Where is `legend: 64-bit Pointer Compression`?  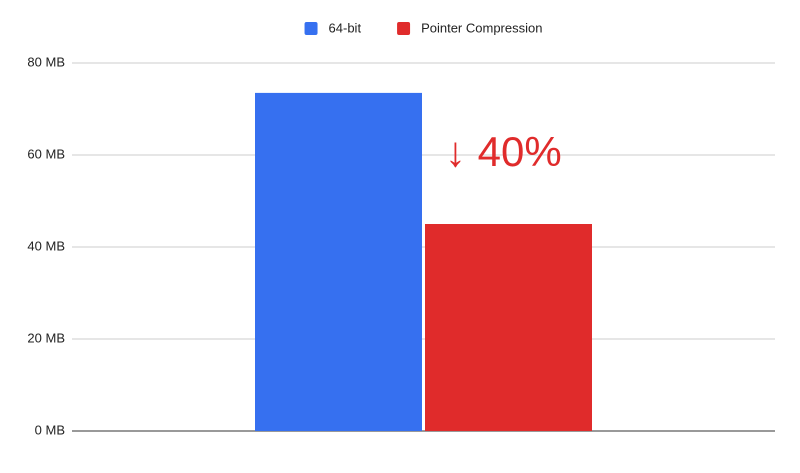
legend: 64-bit Pointer Compression is located at coordinates (423, 27).